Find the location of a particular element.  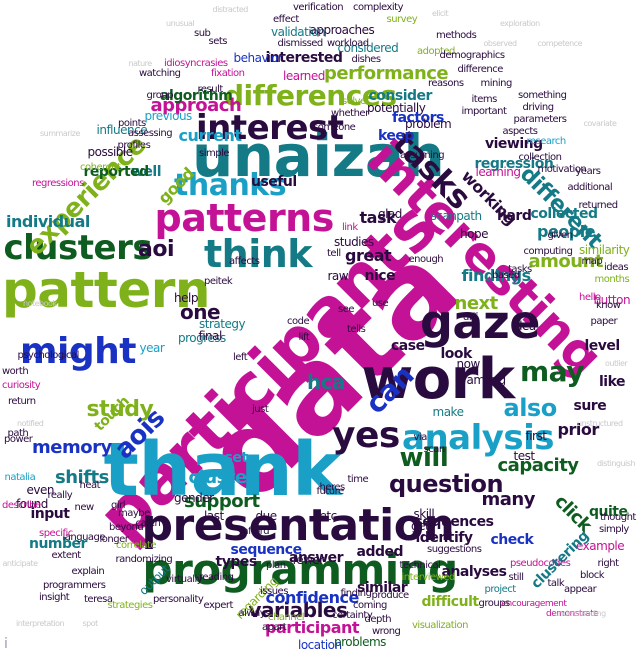

cloud-word: apart is located at coordinates (274, 627).